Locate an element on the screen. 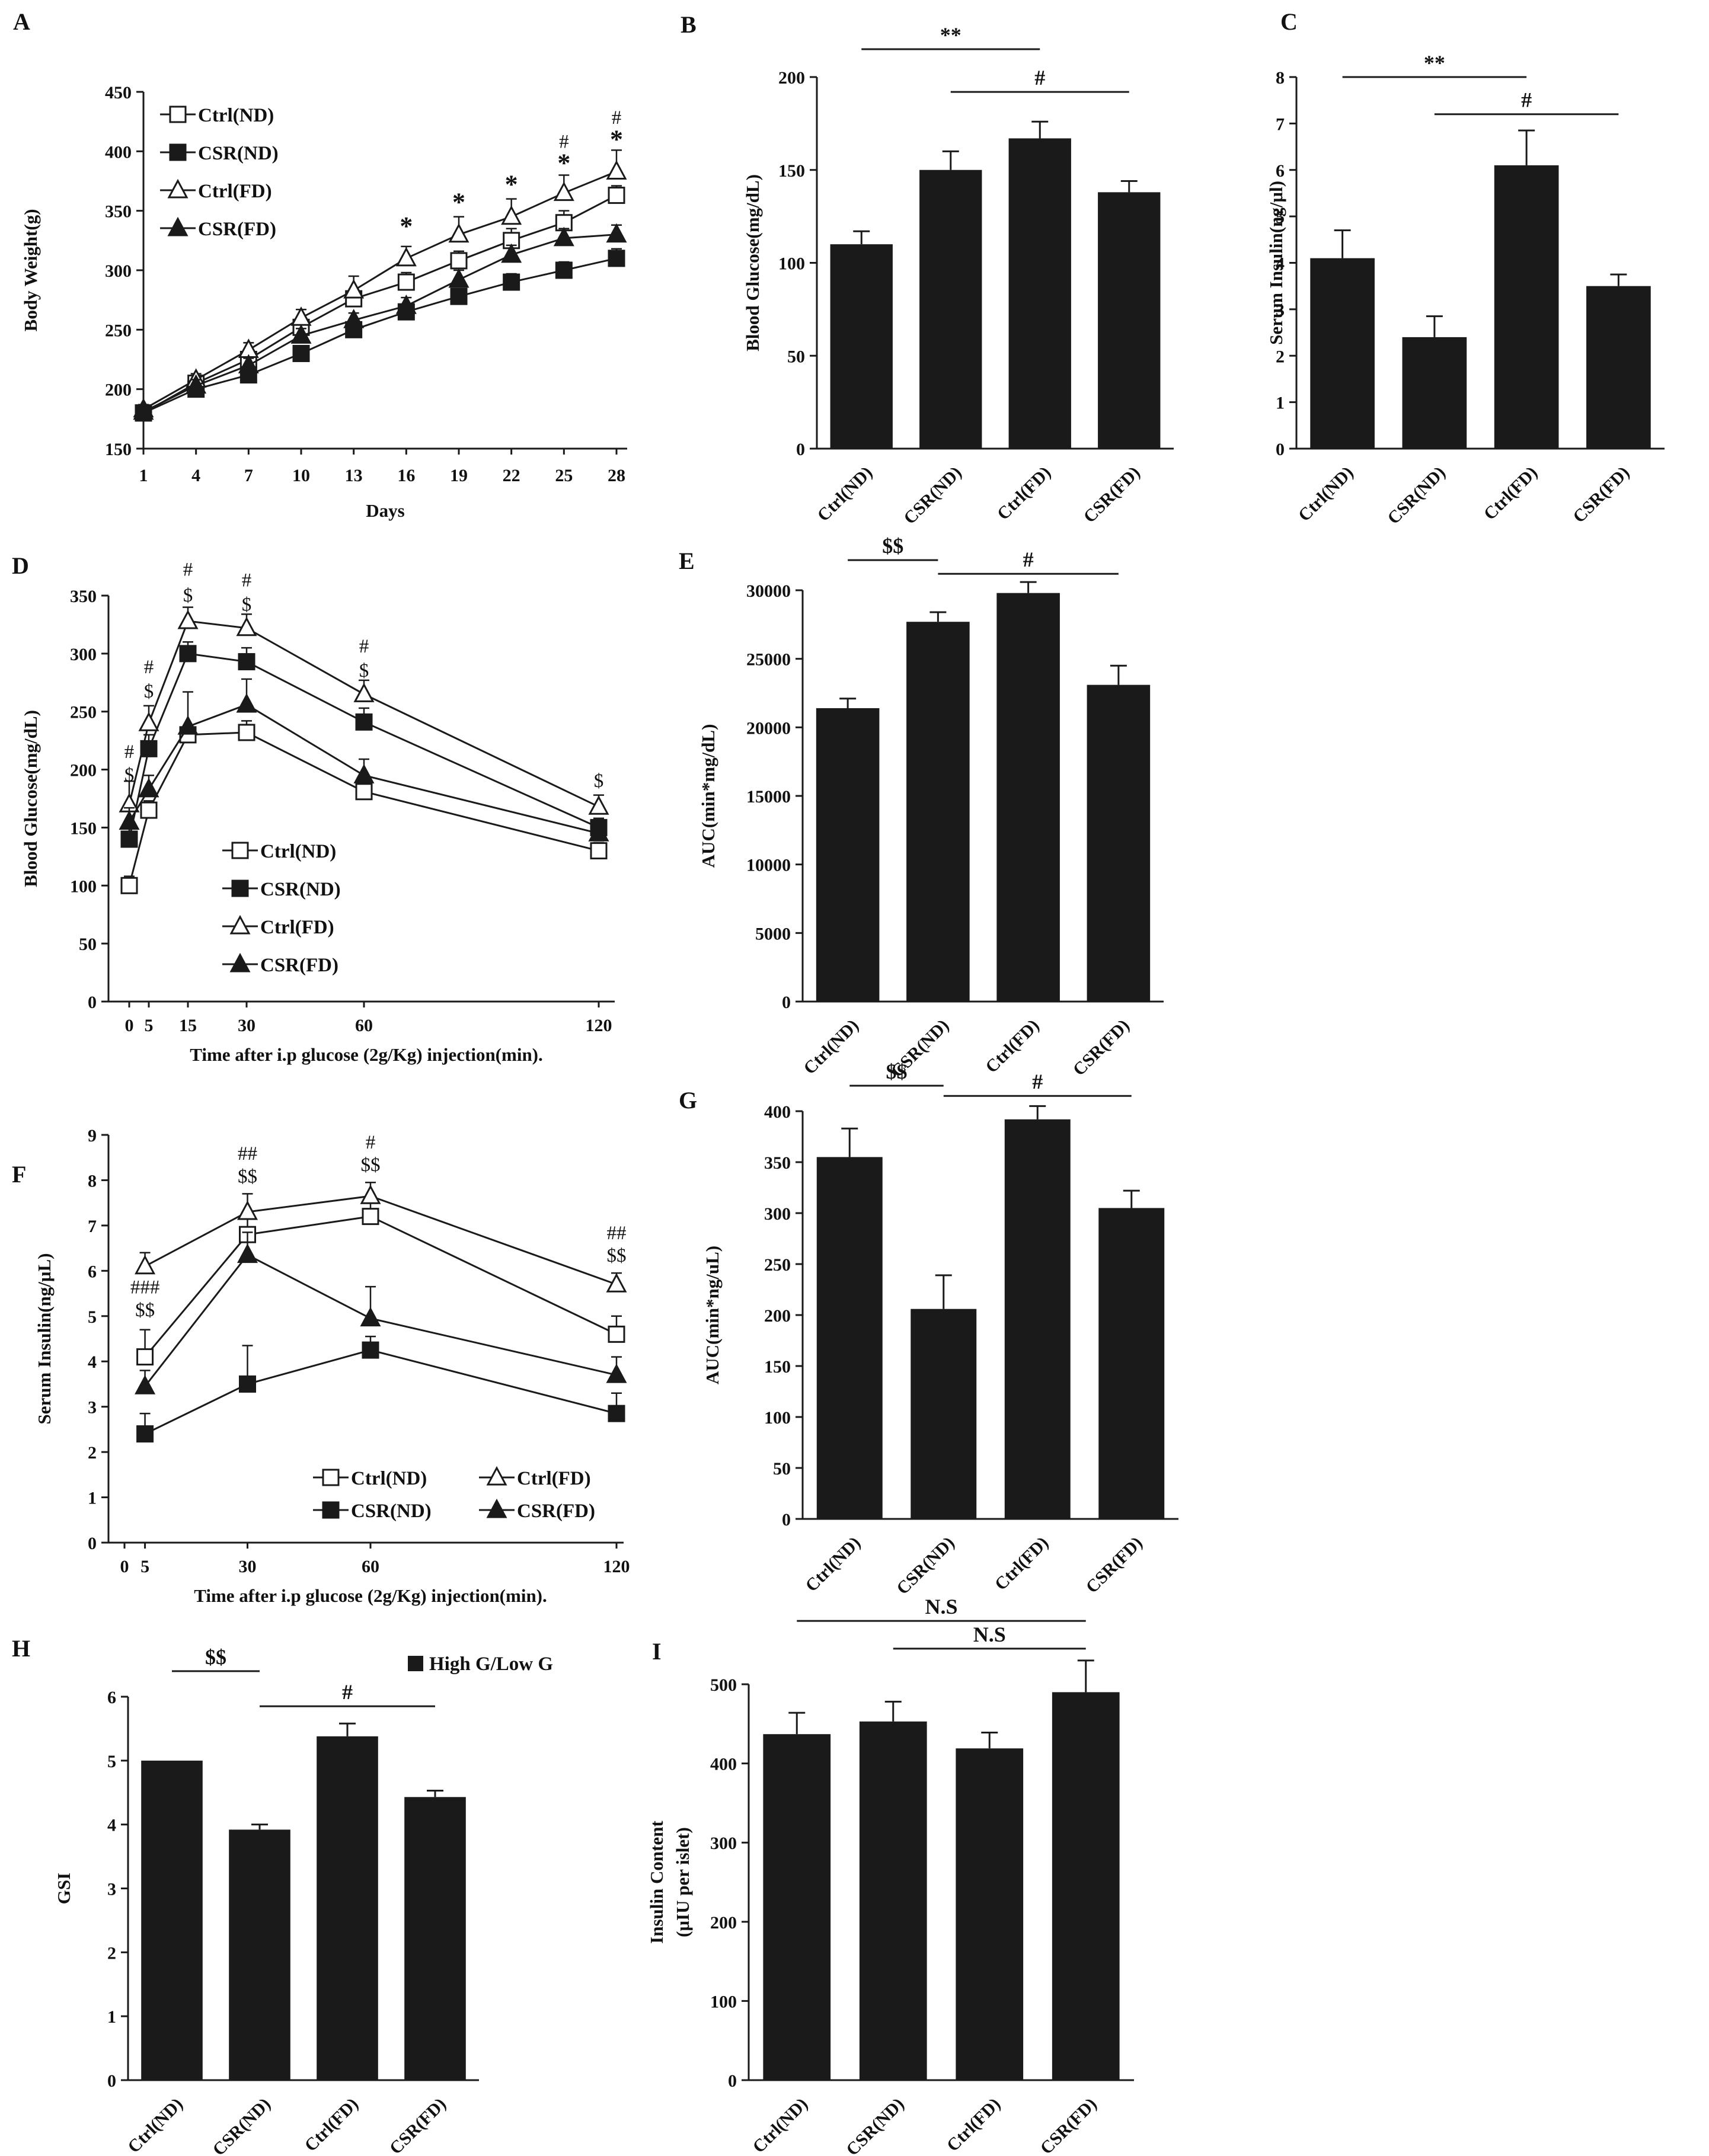  x-tick-label: 25 is located at coordinates (564, 476).